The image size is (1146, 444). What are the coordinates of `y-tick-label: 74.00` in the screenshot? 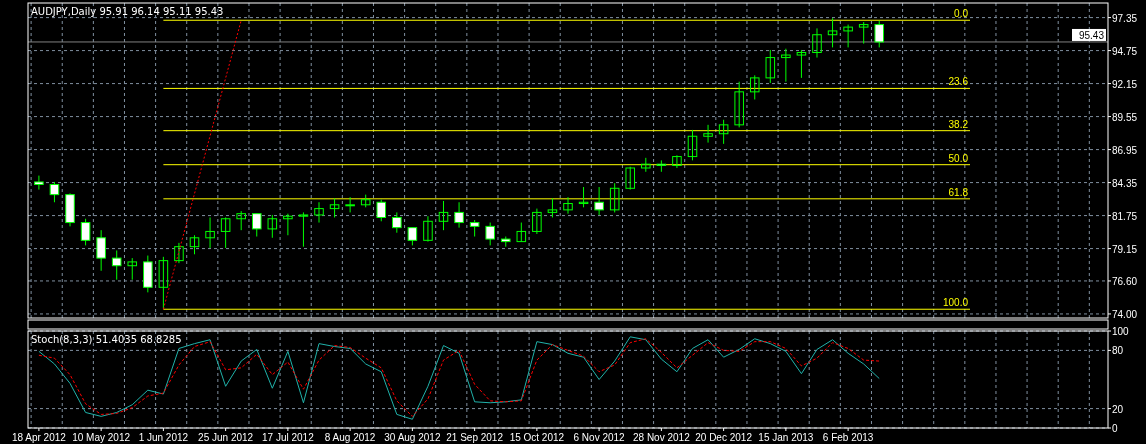 It's located at (1125, 314).